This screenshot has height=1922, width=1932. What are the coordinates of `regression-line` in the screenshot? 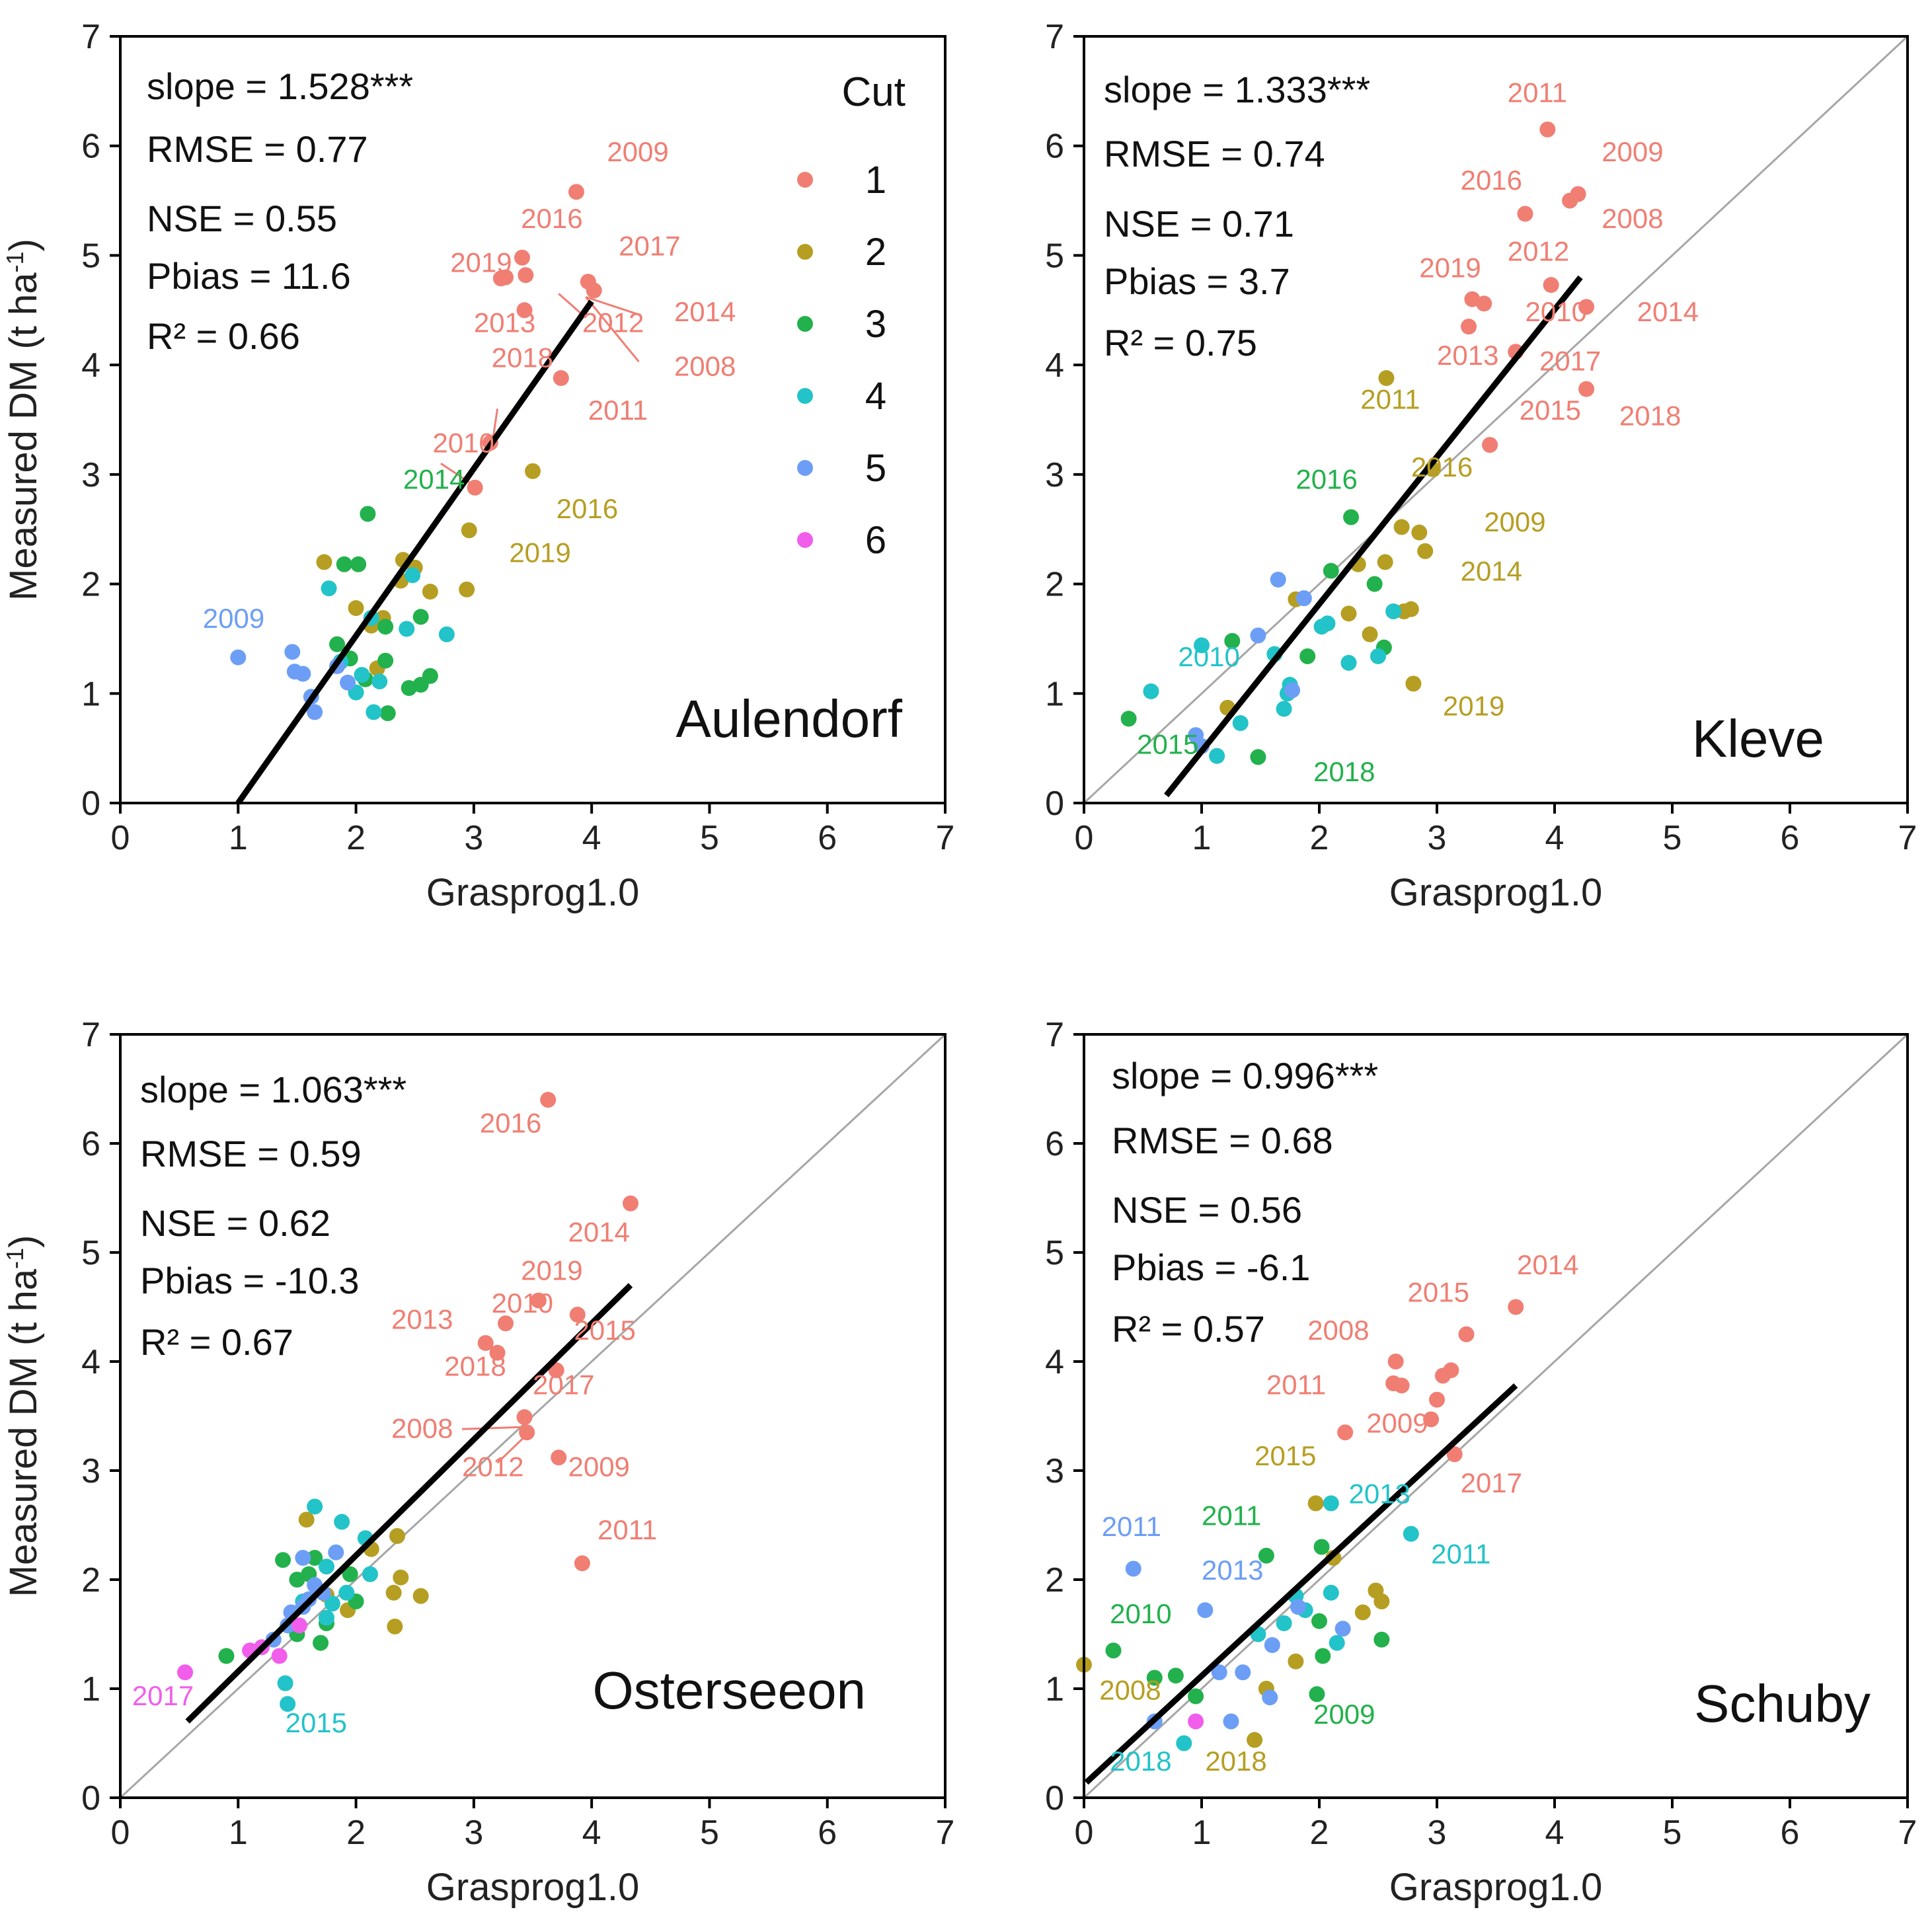 It's located at (1301, 1584).